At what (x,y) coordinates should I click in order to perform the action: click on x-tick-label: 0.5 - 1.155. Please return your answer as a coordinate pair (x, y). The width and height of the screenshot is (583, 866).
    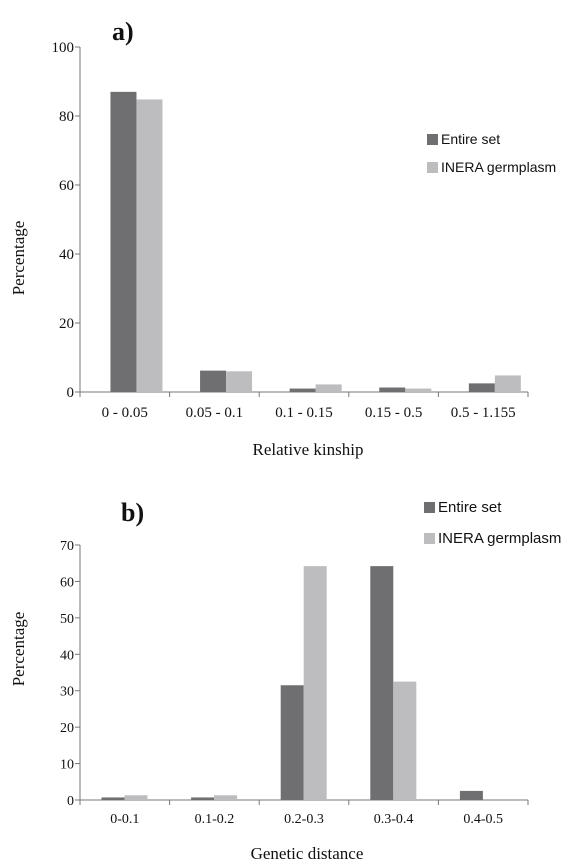
    Looking at the image, I should click on (483, 413).